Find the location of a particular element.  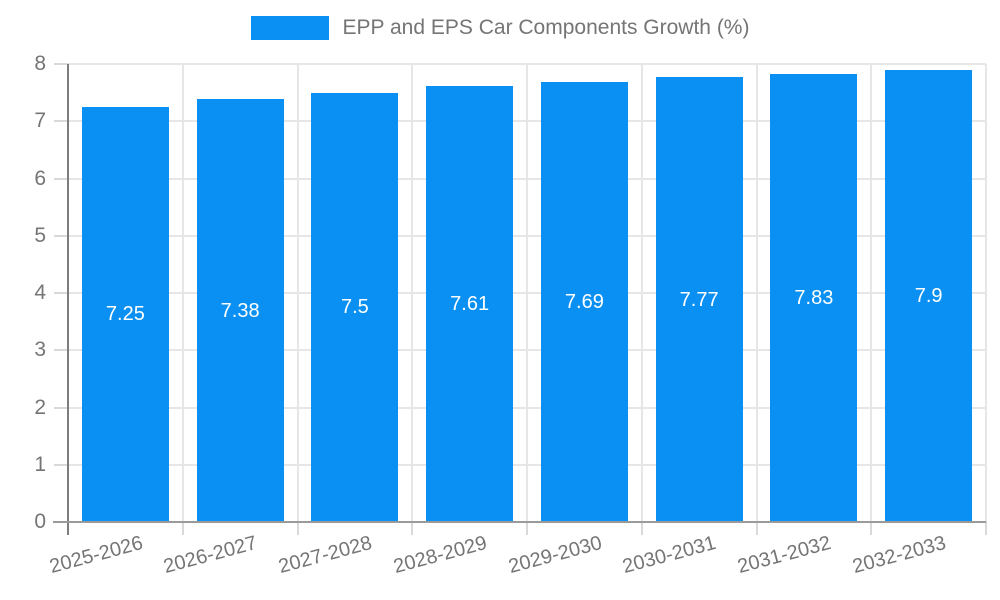

y-axis-tick-label: 0 is located at coordinates (40, 521).